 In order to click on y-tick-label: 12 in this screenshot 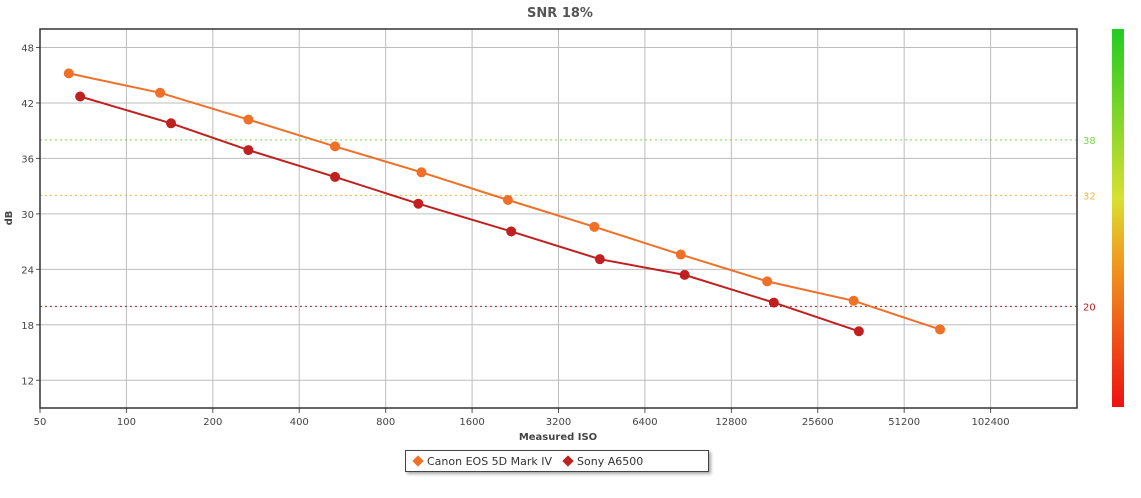, I will do `click(27, 381)`.